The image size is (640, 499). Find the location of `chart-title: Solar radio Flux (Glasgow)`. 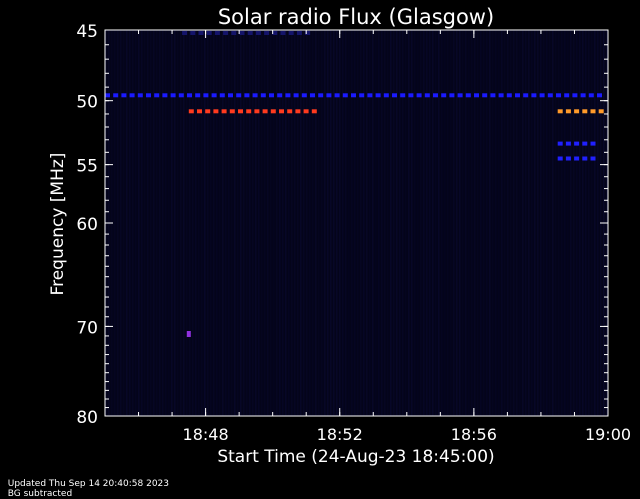

chart-title: Solar radio Flux (Glasgow) is located at coordinates (356, 17).